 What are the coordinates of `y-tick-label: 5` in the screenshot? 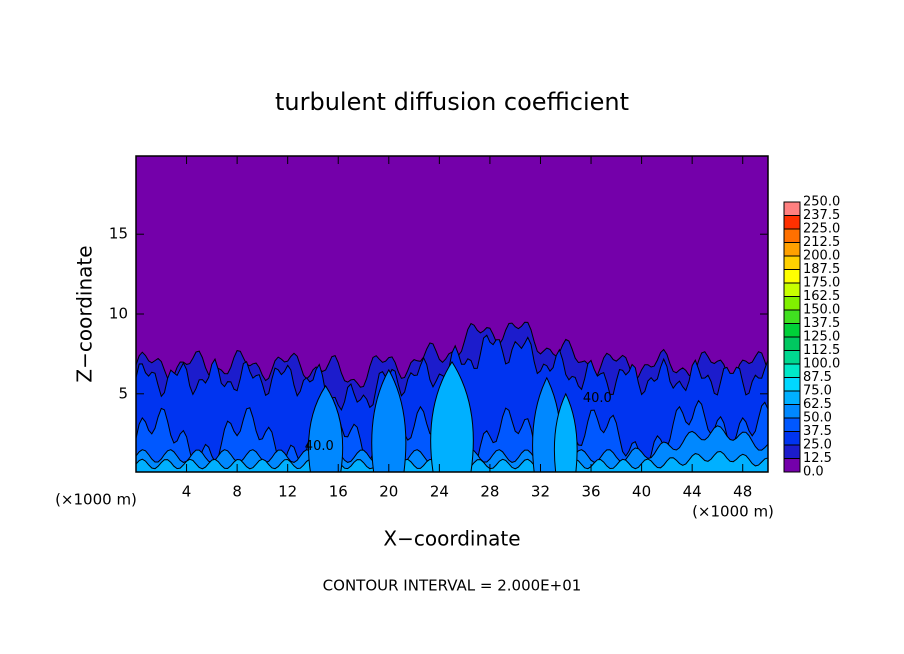 It's located at (123, 393).